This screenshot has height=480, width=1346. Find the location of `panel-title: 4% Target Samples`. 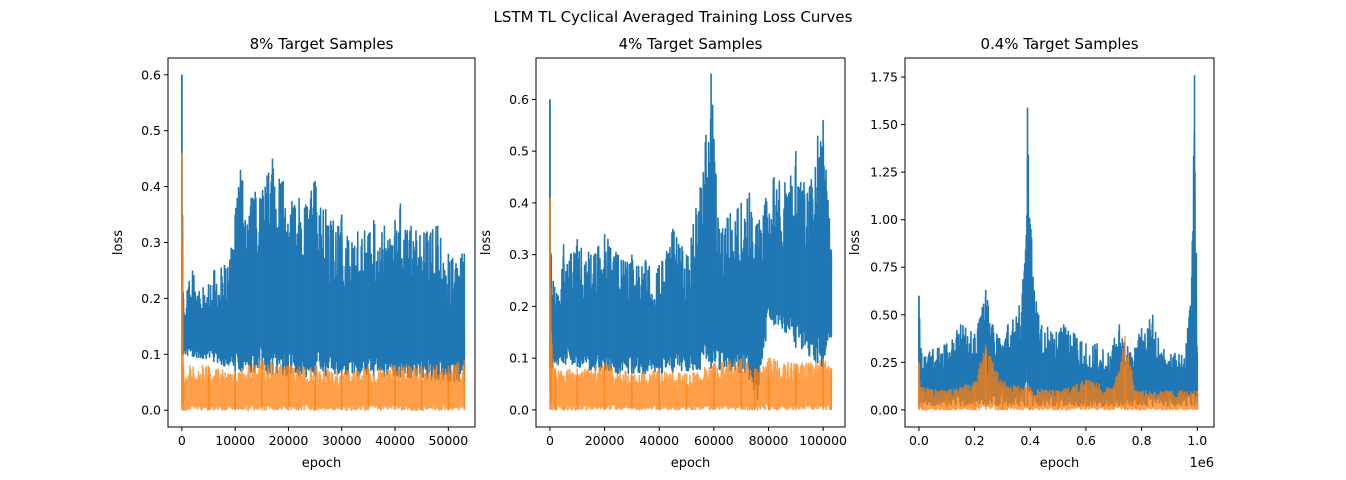

panel-title: 4% Target Samples is located at coordinates (691, 44).